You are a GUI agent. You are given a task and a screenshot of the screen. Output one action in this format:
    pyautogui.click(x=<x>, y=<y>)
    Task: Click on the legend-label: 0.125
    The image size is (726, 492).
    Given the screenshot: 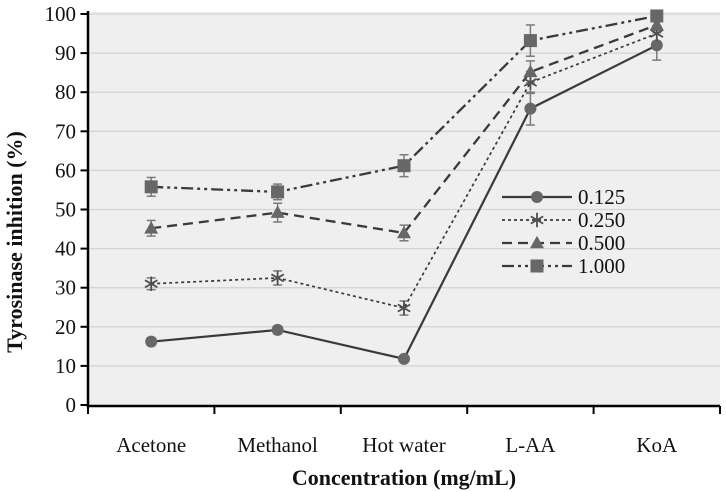 What is the action you would take?
    pyautogui.click(x=601, y=197)
    